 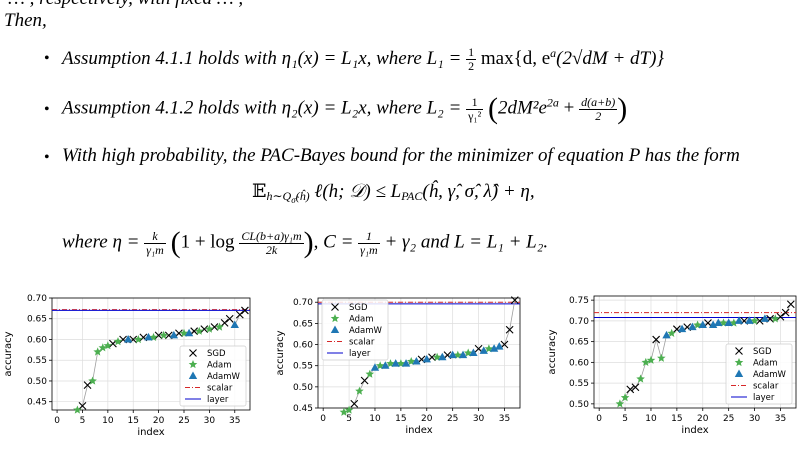 What do you see at coordinates (375, 419) in the screenshot?
I see `x-tick-label: 10` at bounding box center [375, 419].